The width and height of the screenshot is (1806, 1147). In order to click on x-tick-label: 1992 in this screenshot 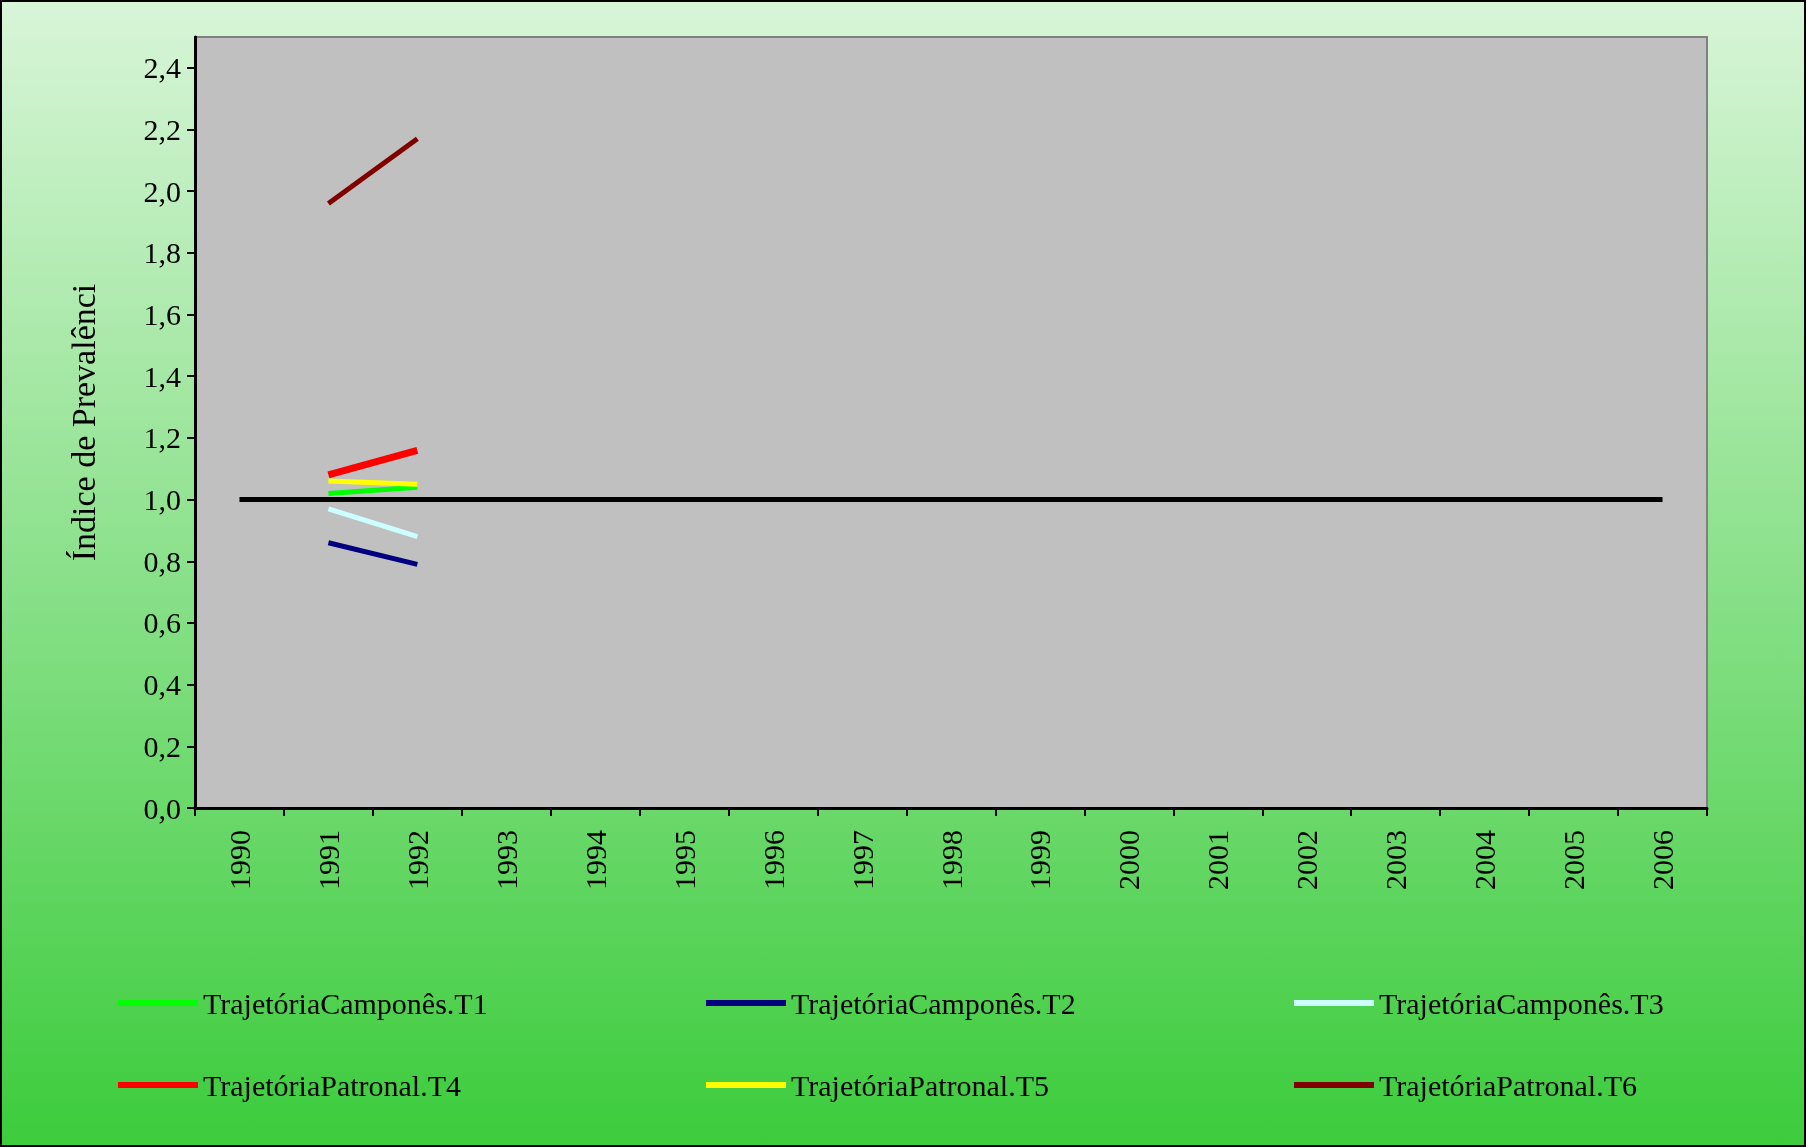, I will do `click(417, 860)`.